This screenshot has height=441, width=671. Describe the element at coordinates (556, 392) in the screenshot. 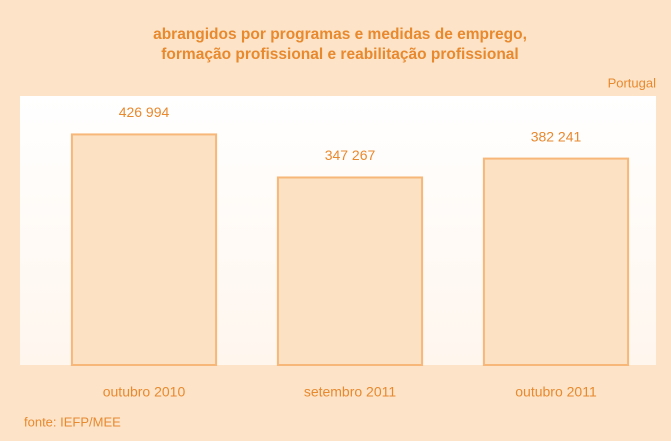

I see `x-tick-label: outubro 2011` at that location.